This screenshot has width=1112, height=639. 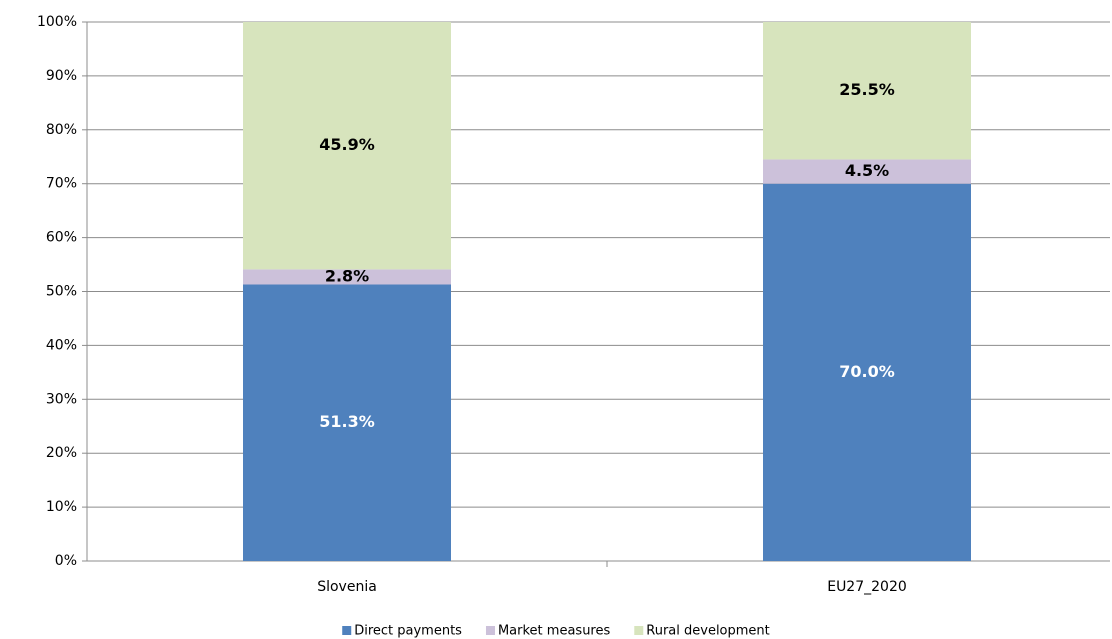 What do you see at coordinates (408, 631) in the screenshot?
I see `legend-label: Direct payments` at bounding box center [408, 631].